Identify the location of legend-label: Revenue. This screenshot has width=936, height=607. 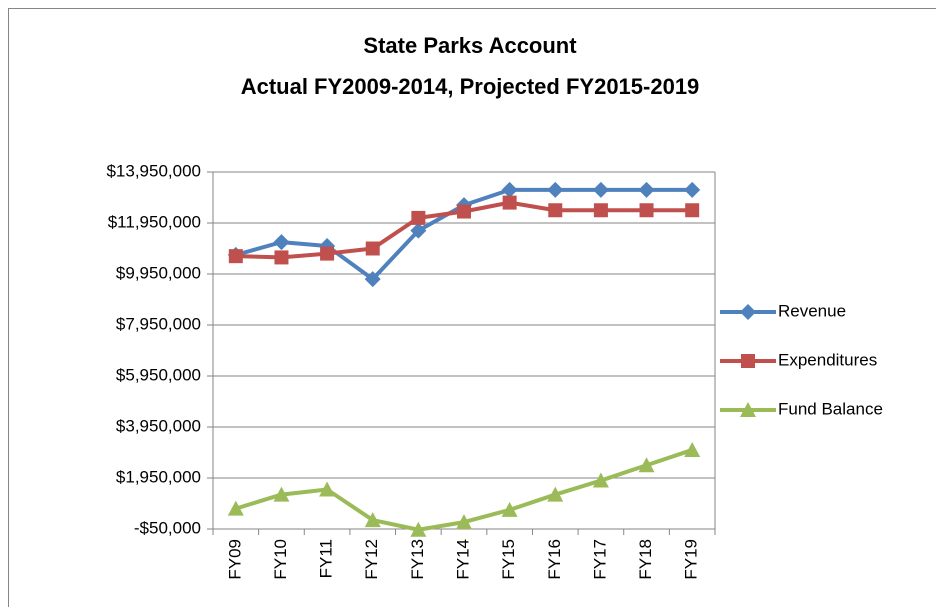
(812, 310).